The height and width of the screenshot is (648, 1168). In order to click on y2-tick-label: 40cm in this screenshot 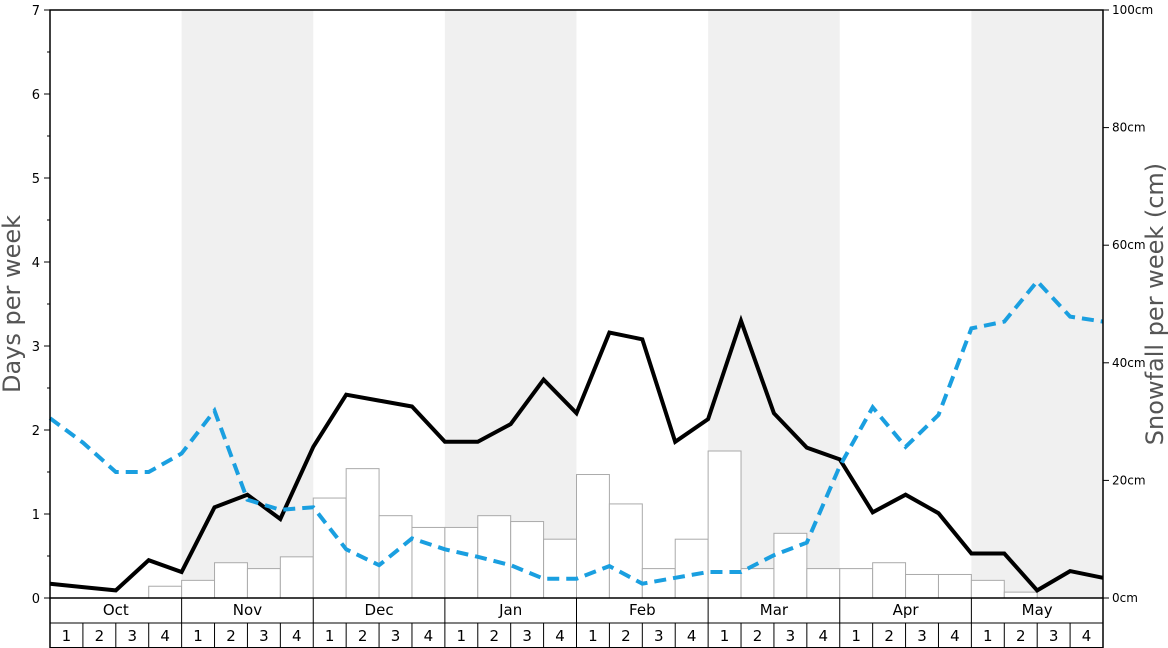, I will do `click(1129, 363)`.